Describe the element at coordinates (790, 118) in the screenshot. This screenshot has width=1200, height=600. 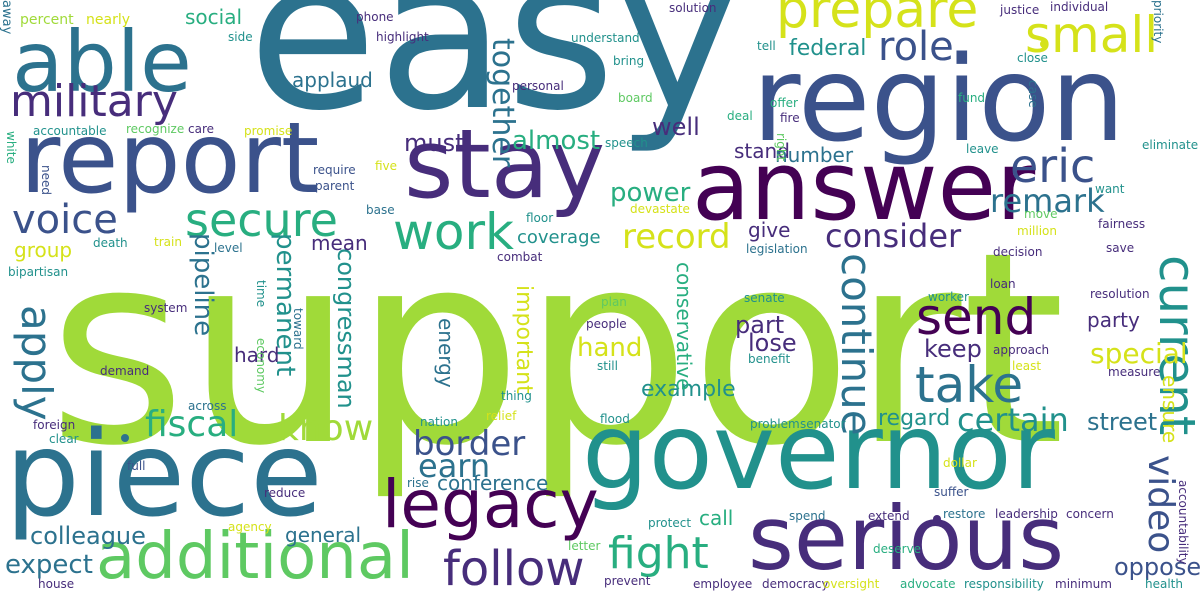
I see `word-fire: fire` at that location.